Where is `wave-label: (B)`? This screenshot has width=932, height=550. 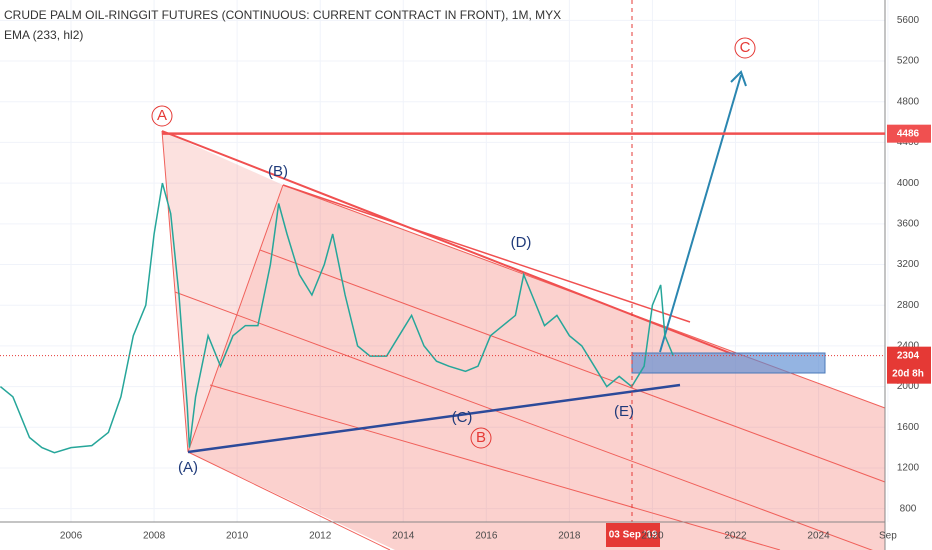 wave-label: (B) is located at coordinates (278, 171).